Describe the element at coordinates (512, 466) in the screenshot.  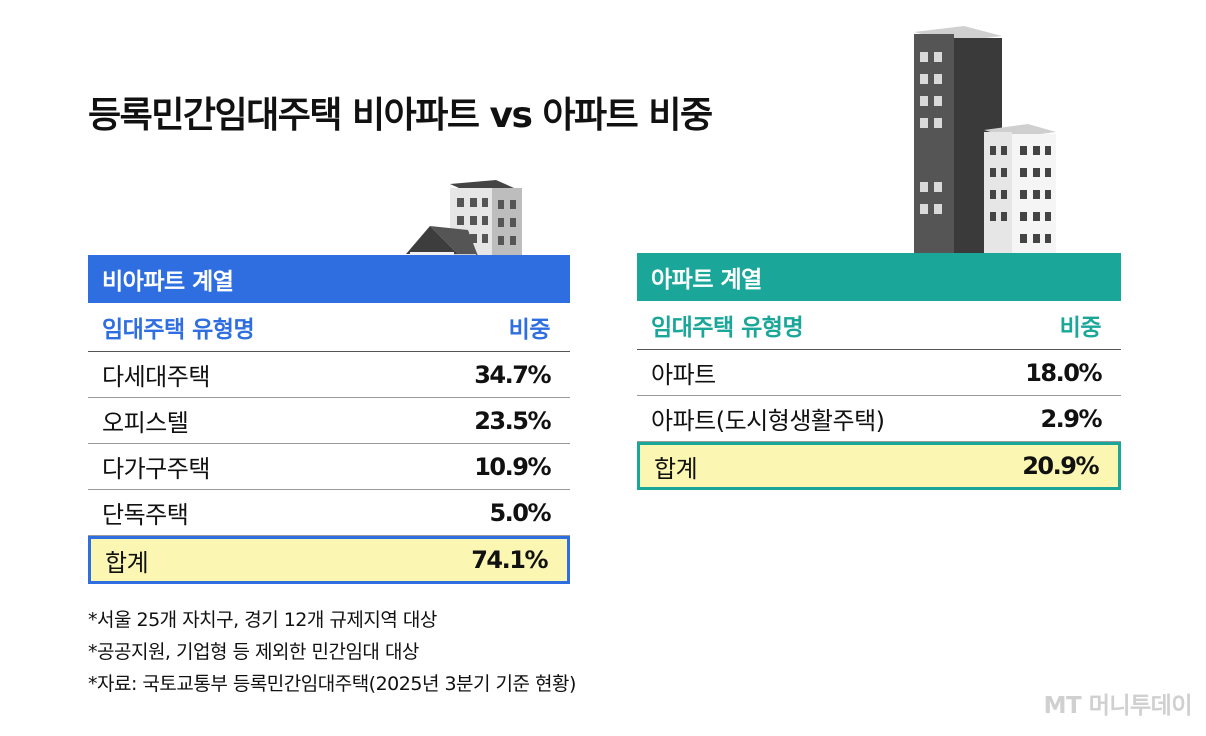
I see `row-value: 10.9%` at that location.